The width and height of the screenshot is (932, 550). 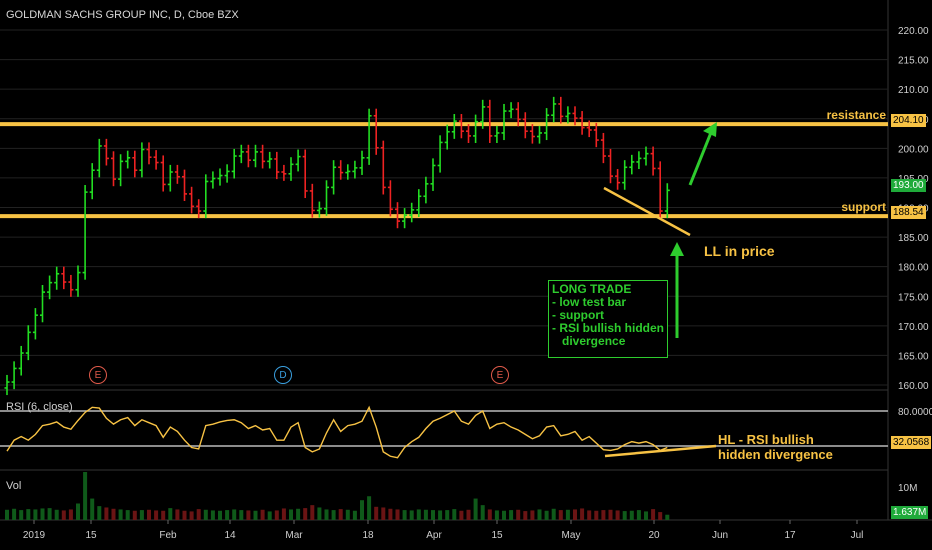 I want to click on time-tick-label: Apr, so click(x=434, y=535).